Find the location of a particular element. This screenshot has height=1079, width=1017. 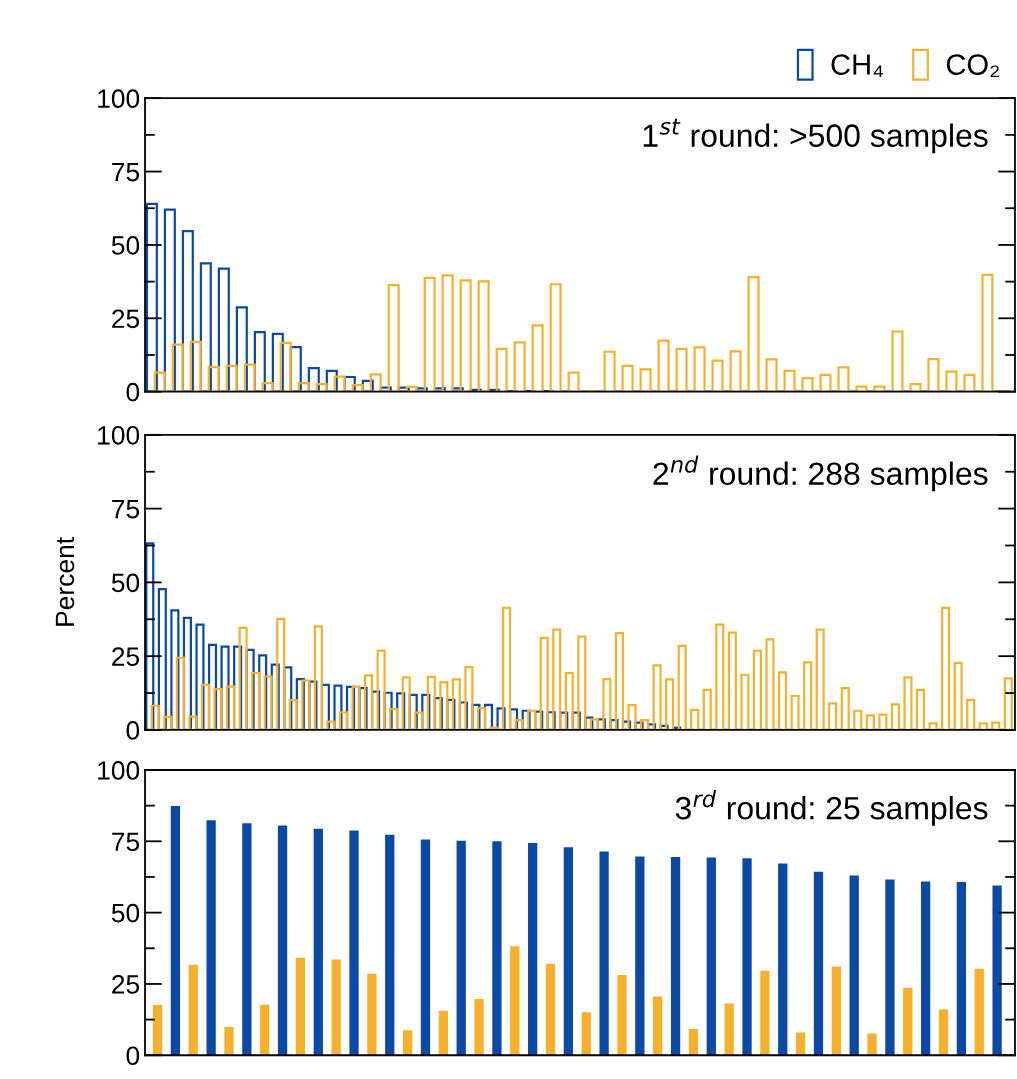

legend-label: CO₂ is located at coordinates (972, 66).